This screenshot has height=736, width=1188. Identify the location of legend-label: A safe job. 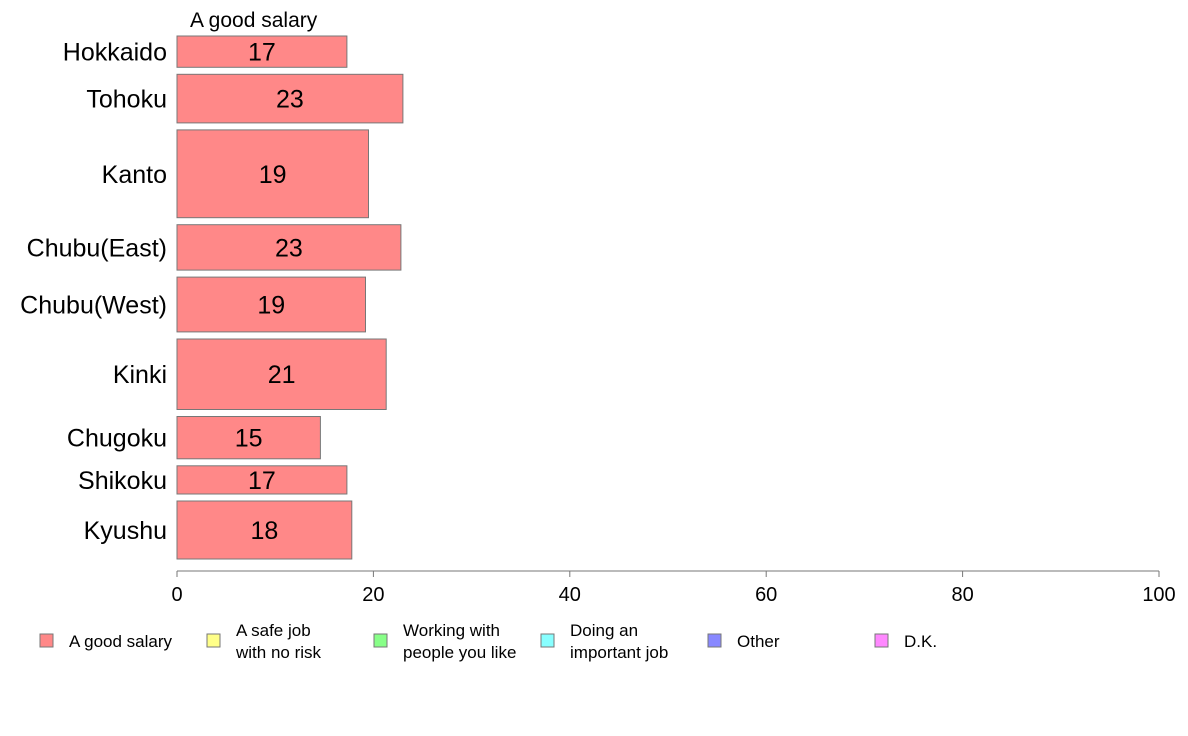
(273, 630).